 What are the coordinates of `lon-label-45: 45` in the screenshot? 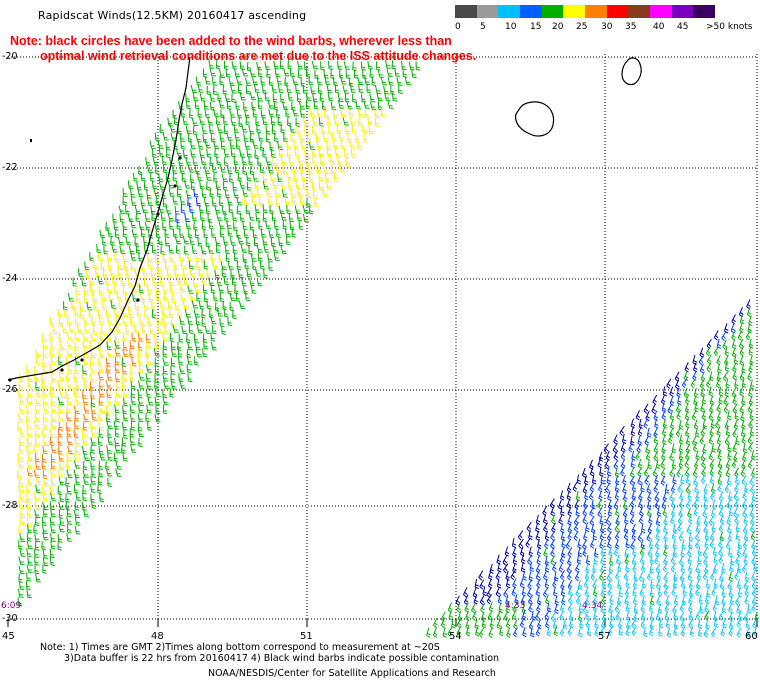 It's located at (8, 636).